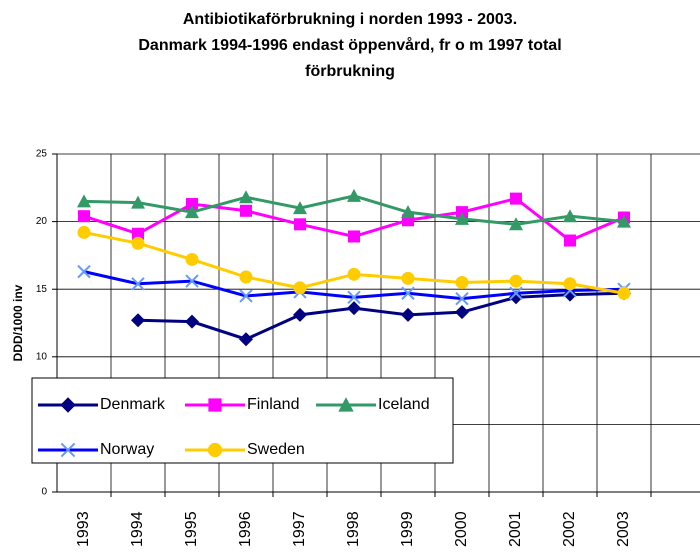 This screenshot has width=700, height=555. What do you see at coordinates (44, 492) in the screenshot?
I see `y-tick-label: 0` at bounding box center [44, 492].